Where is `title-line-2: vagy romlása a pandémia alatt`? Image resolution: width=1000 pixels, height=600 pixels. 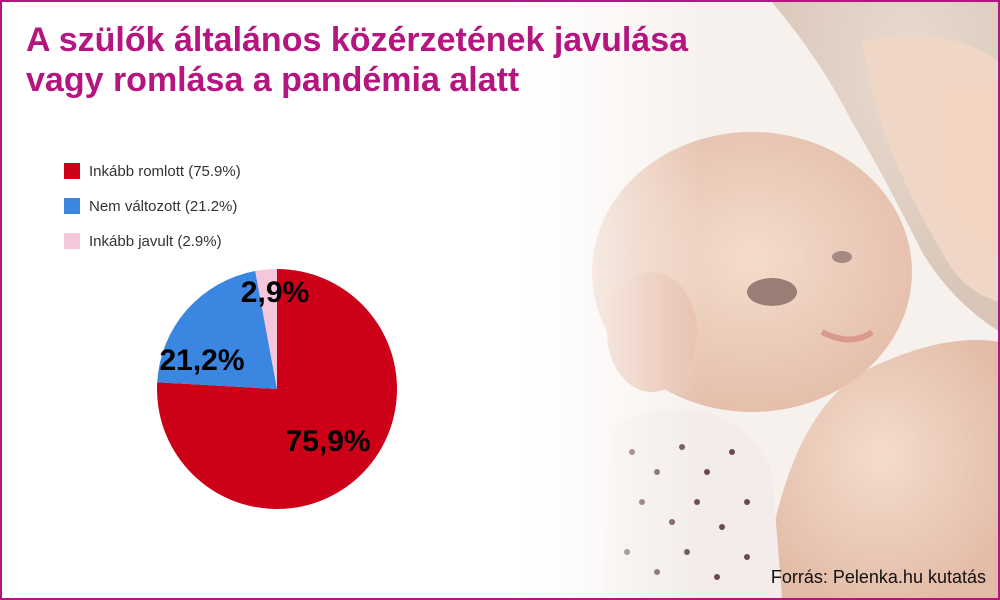
title-line-2: vagy romlása a pandémia alatt is located at coordinates (273, 80).